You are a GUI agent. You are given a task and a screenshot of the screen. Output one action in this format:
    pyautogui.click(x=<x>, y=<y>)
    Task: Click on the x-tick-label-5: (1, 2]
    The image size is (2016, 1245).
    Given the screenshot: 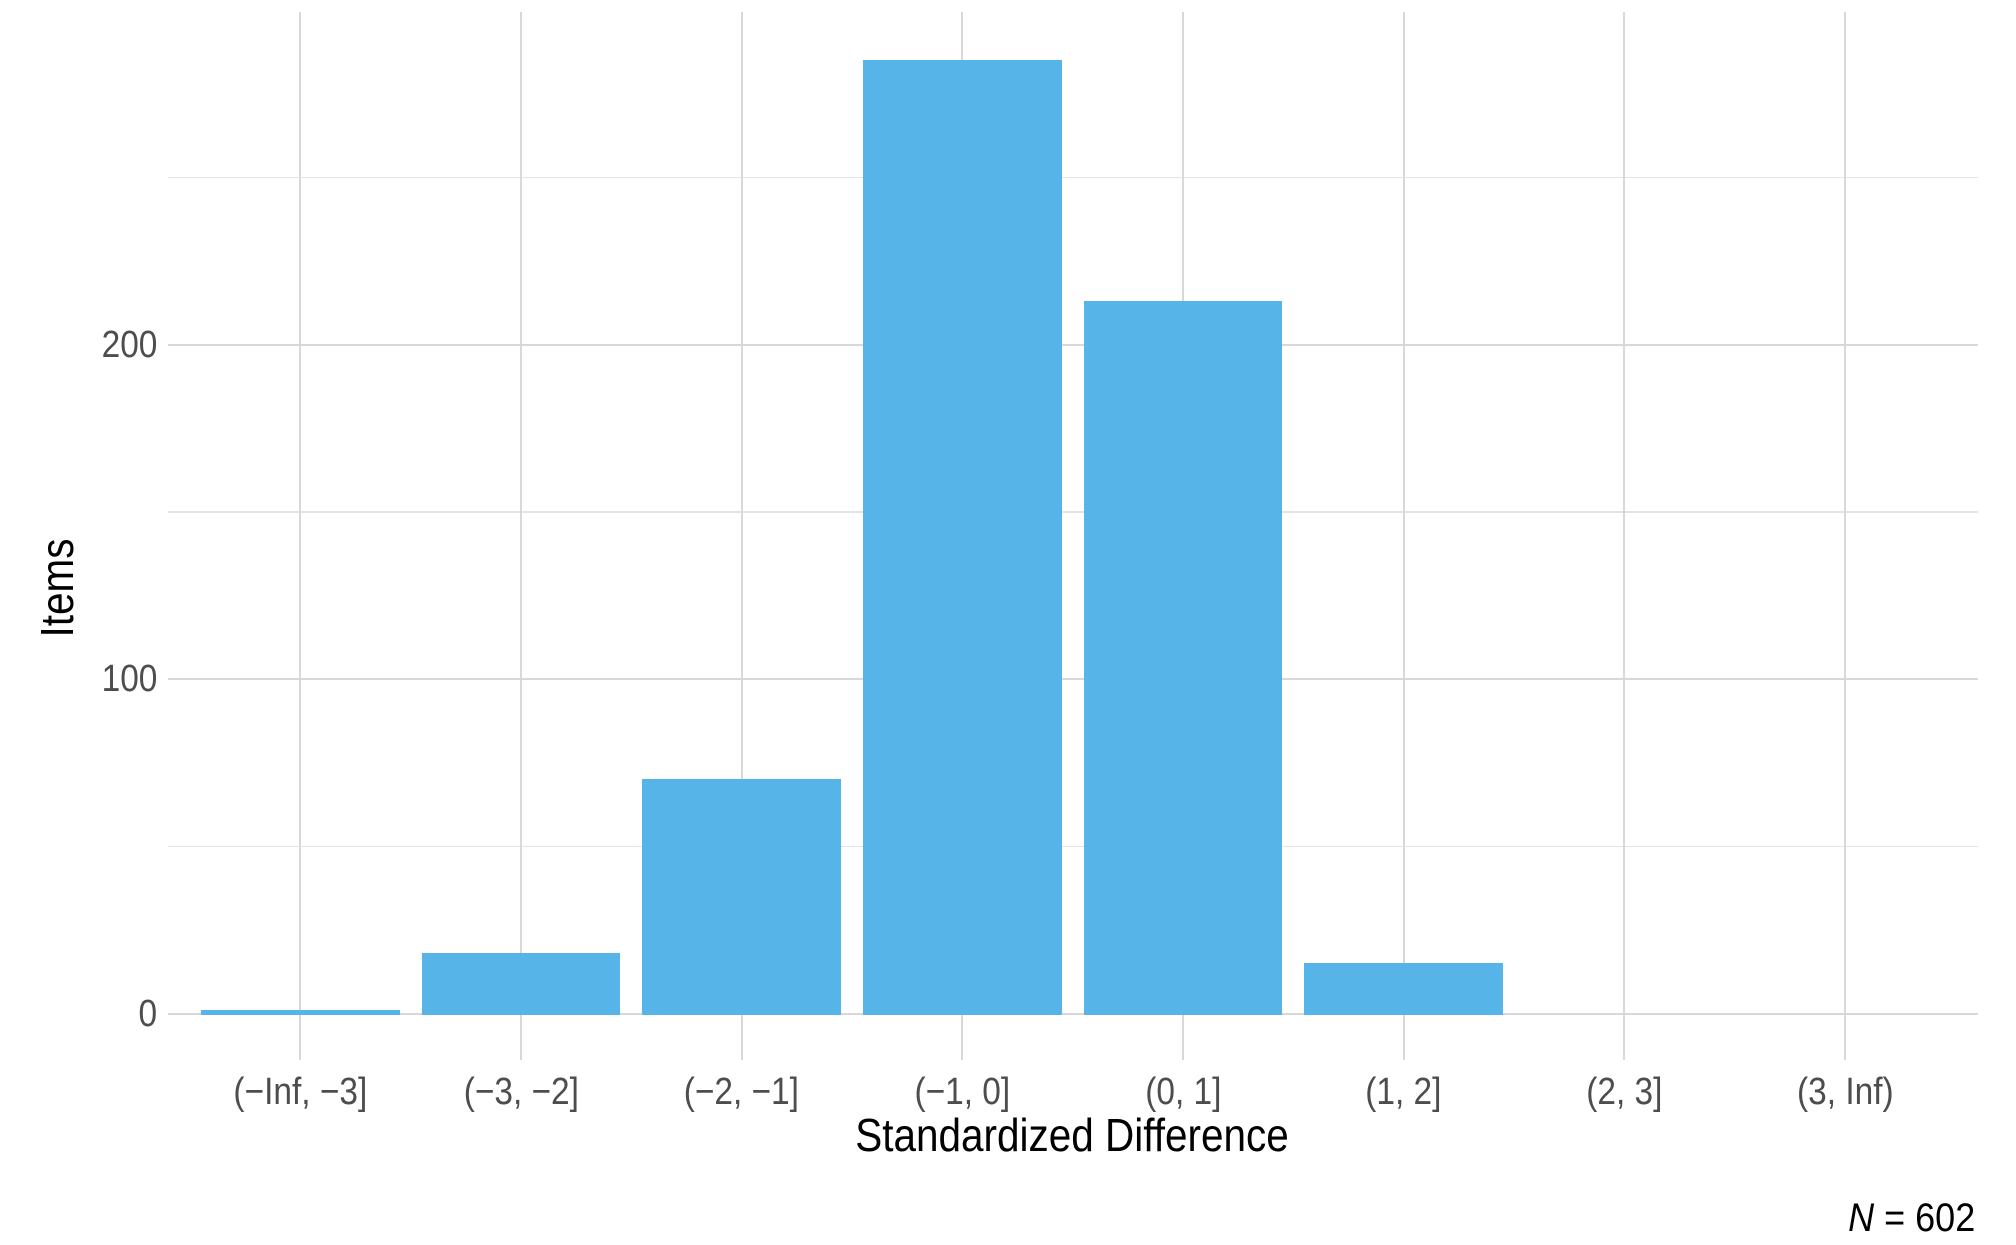 What is the action you would take?
    pyautogui.click(x=1403, y=1092)
    